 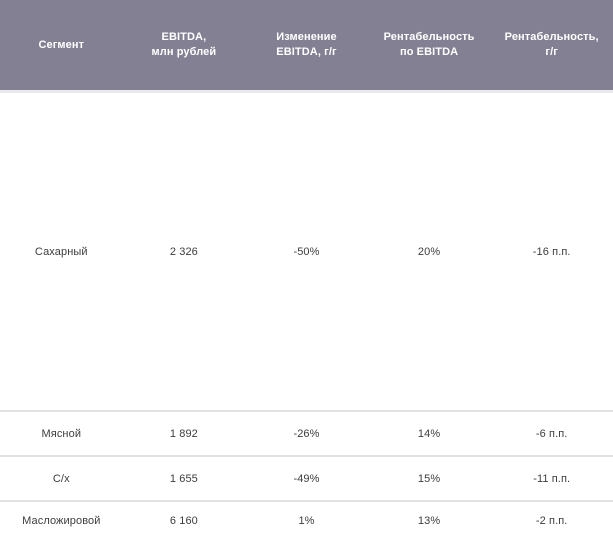 I want to click on table-row-meat: Мясной 1 892 -26% 14% -6 п.п., so click(x=306, y=432).